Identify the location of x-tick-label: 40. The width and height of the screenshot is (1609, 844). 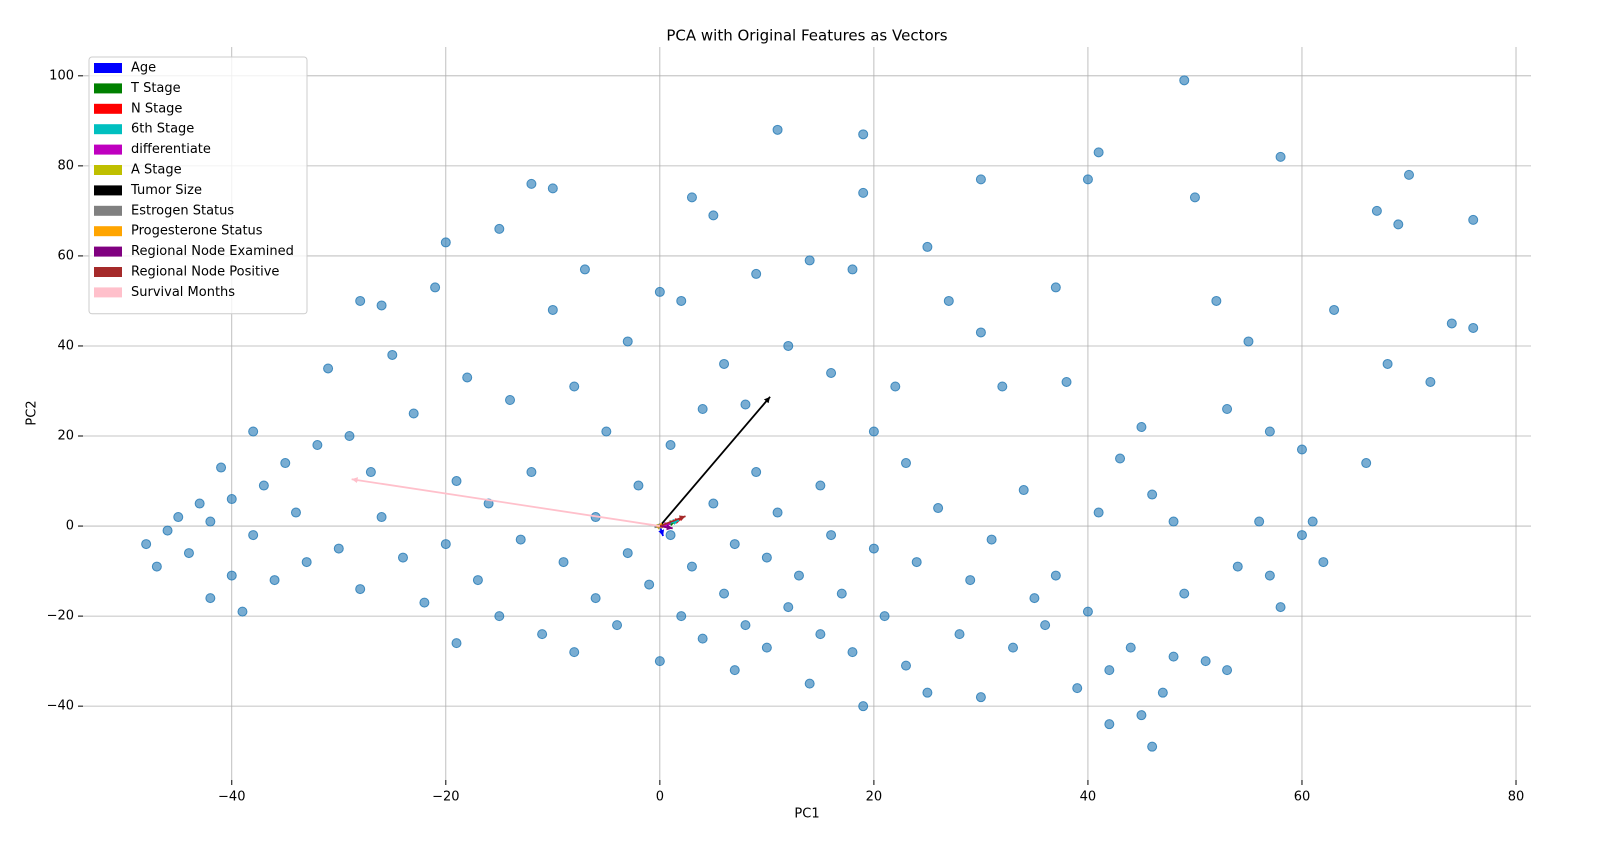
(1088, 797).